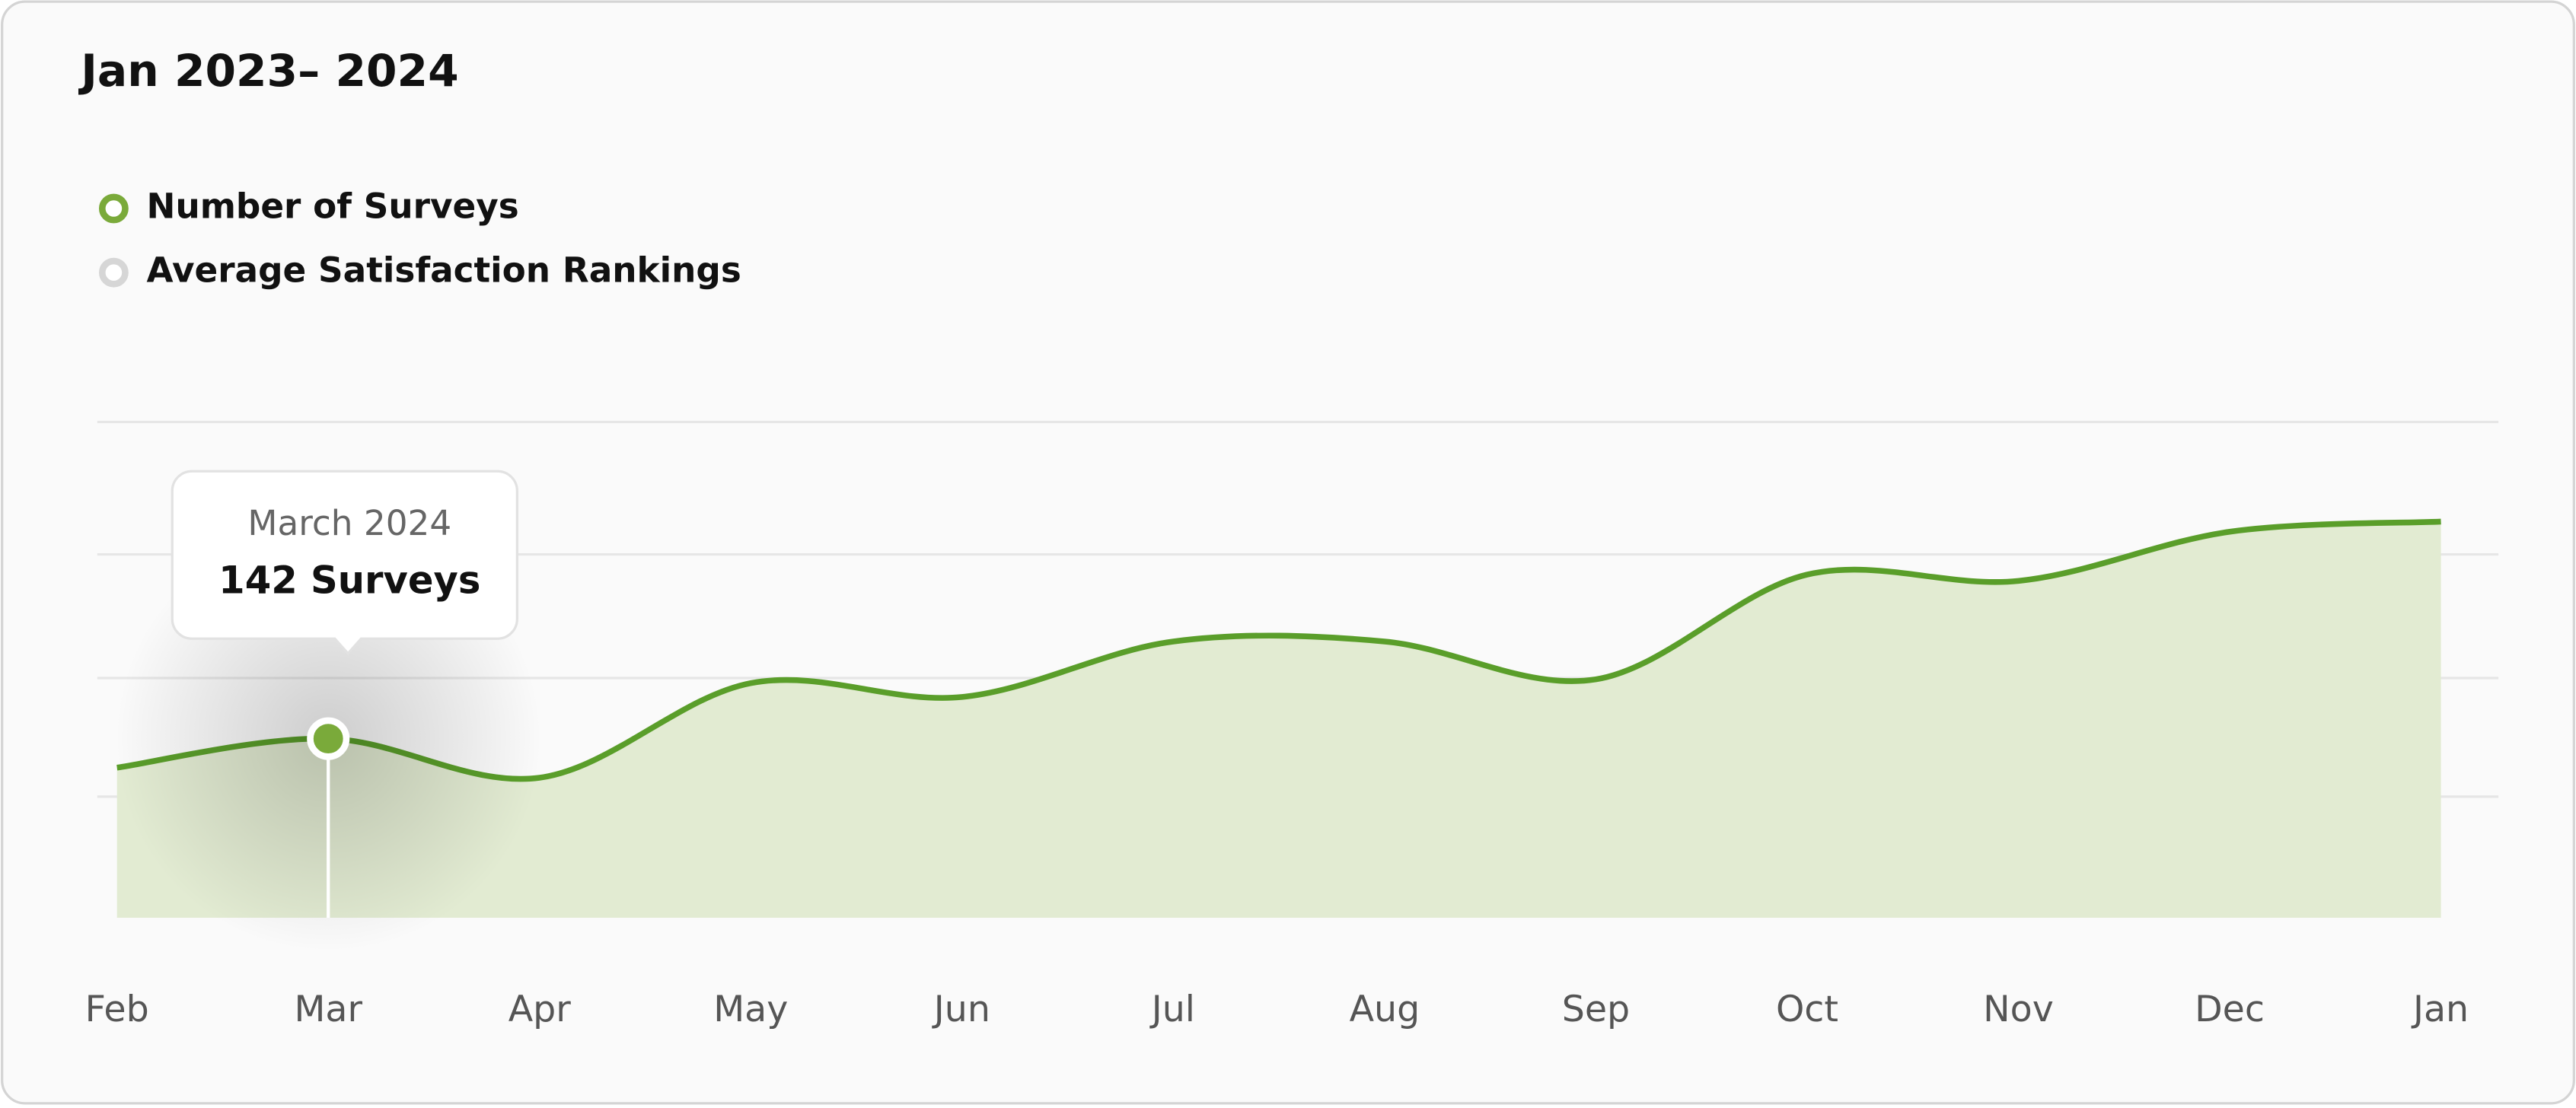 The width and height of the screenshot is (2576, 1108). Describe the element at coordinates (444, 270) in the screenshot. I see `legend-label: Average Satisfaction Rankings` at that location.